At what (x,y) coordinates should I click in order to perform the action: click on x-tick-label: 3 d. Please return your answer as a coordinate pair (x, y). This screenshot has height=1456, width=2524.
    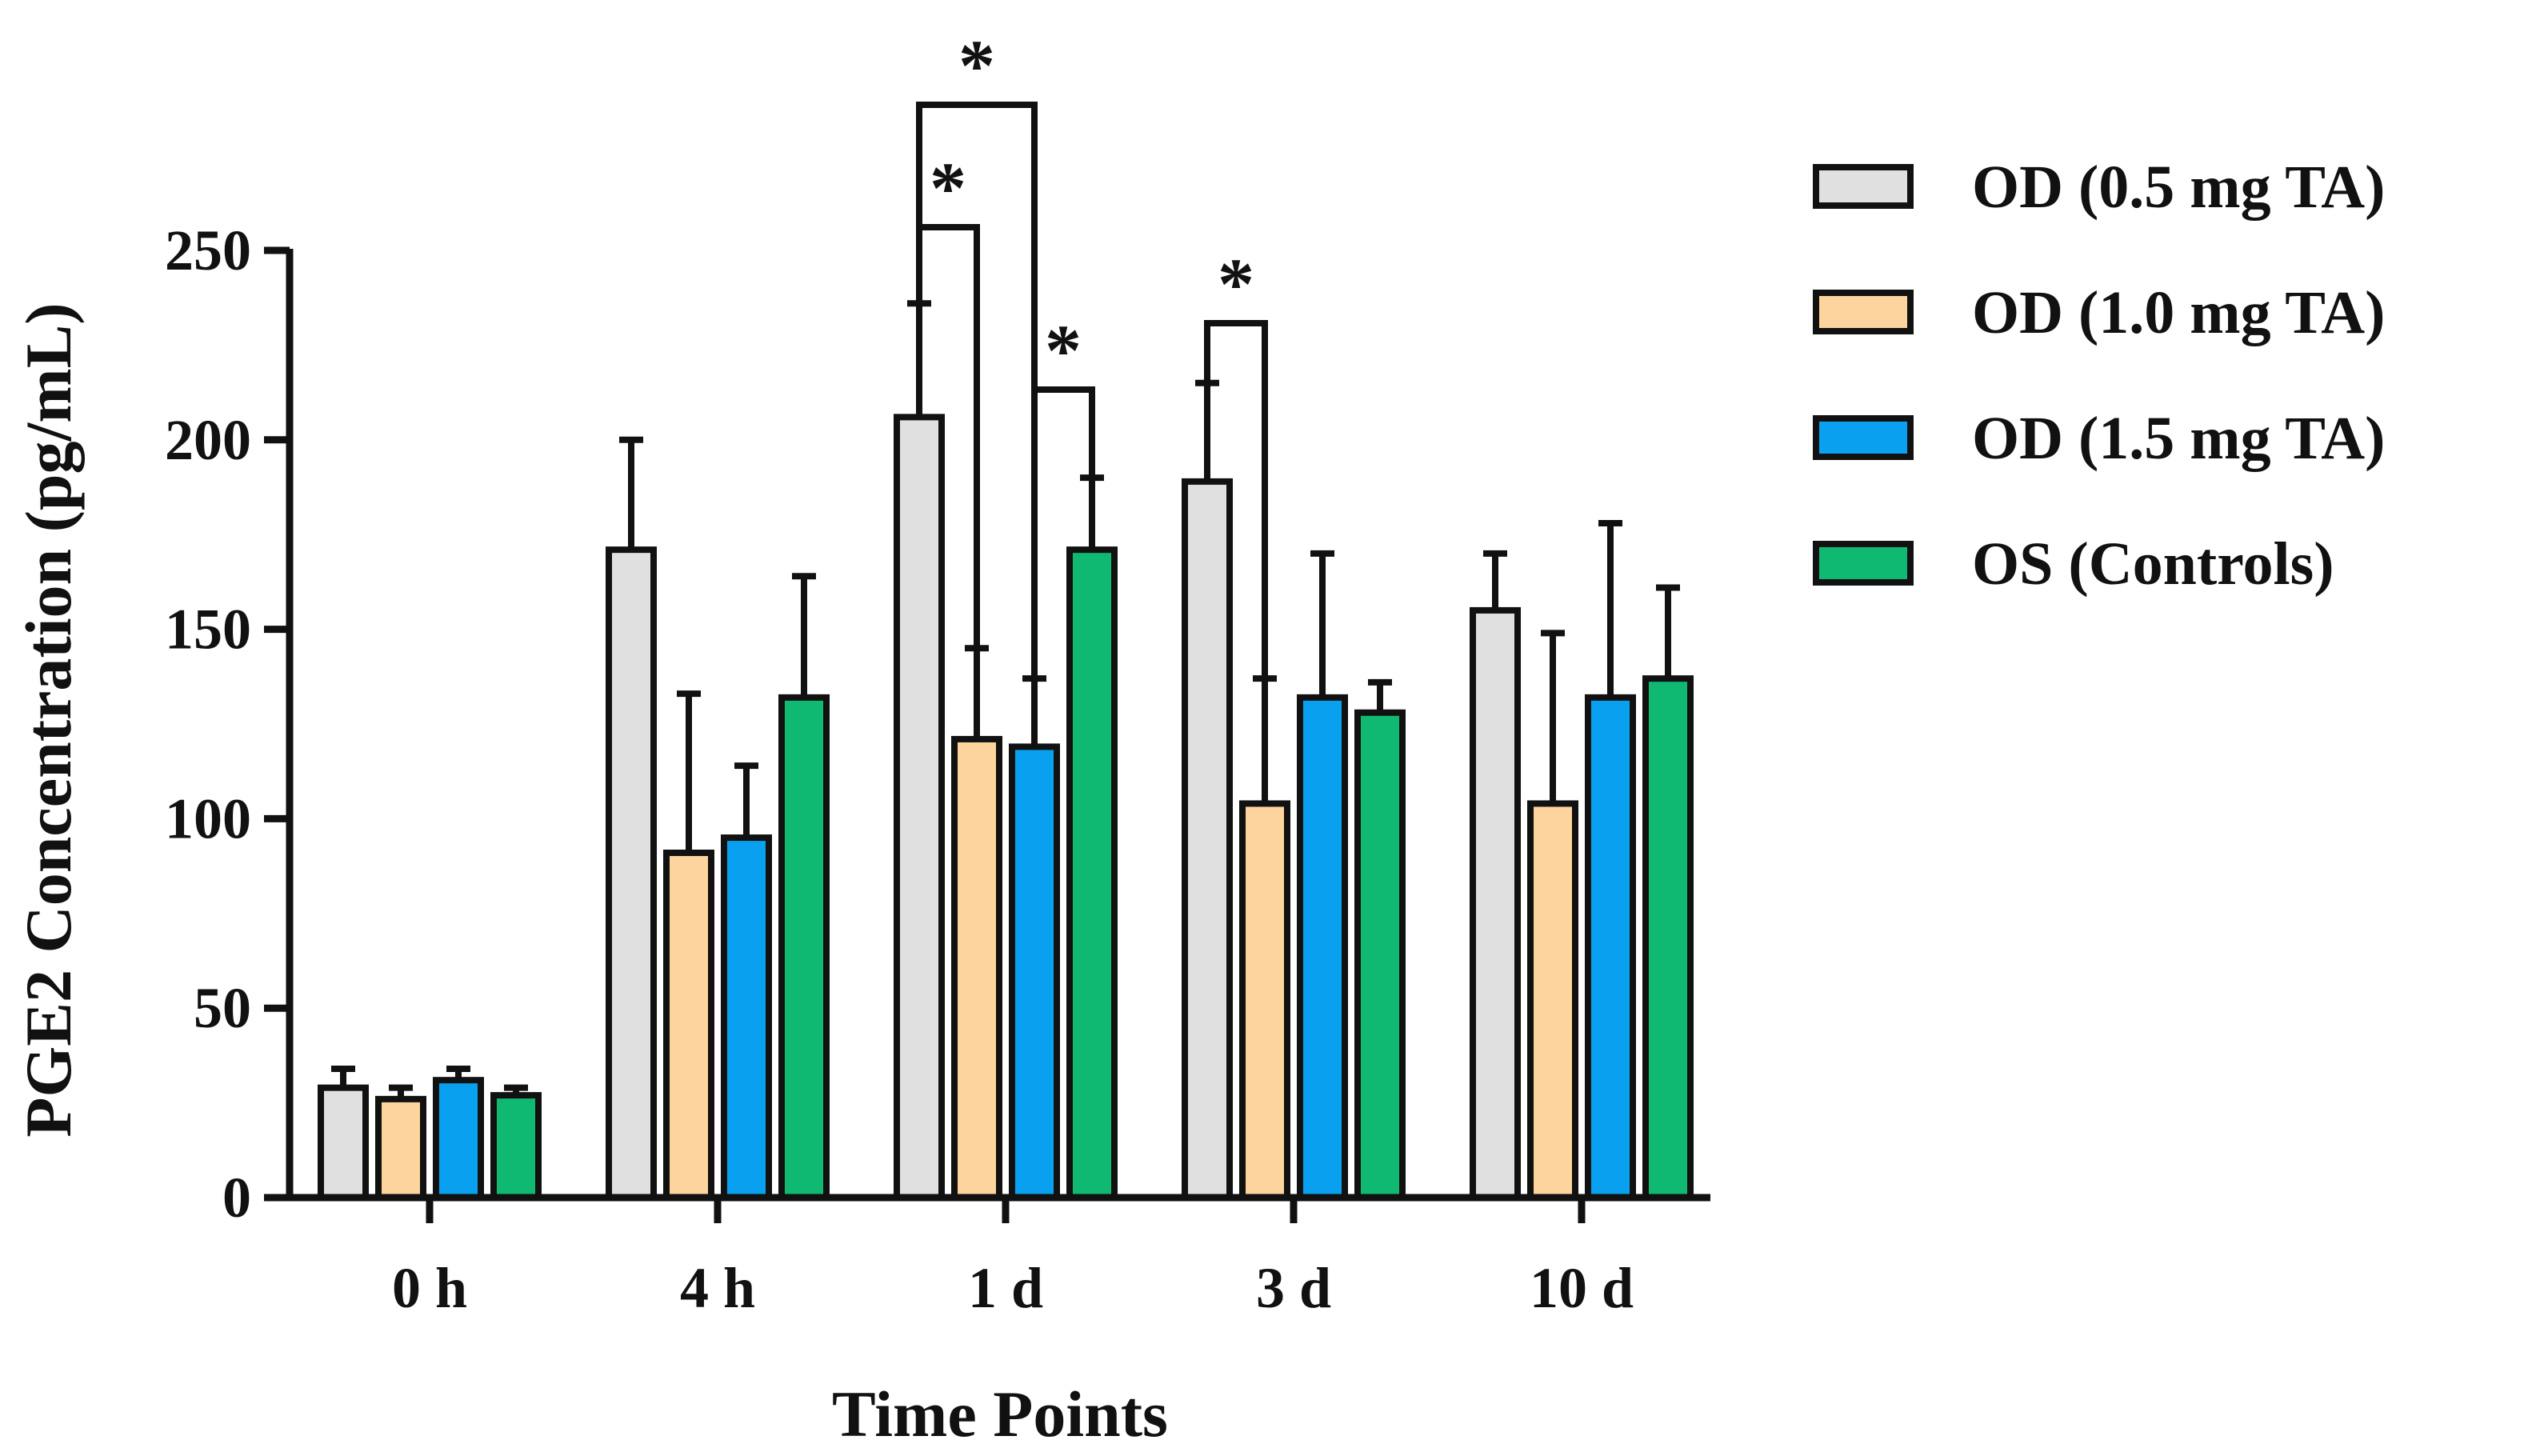
    Looking at the image, I should click on (1293, 1288).